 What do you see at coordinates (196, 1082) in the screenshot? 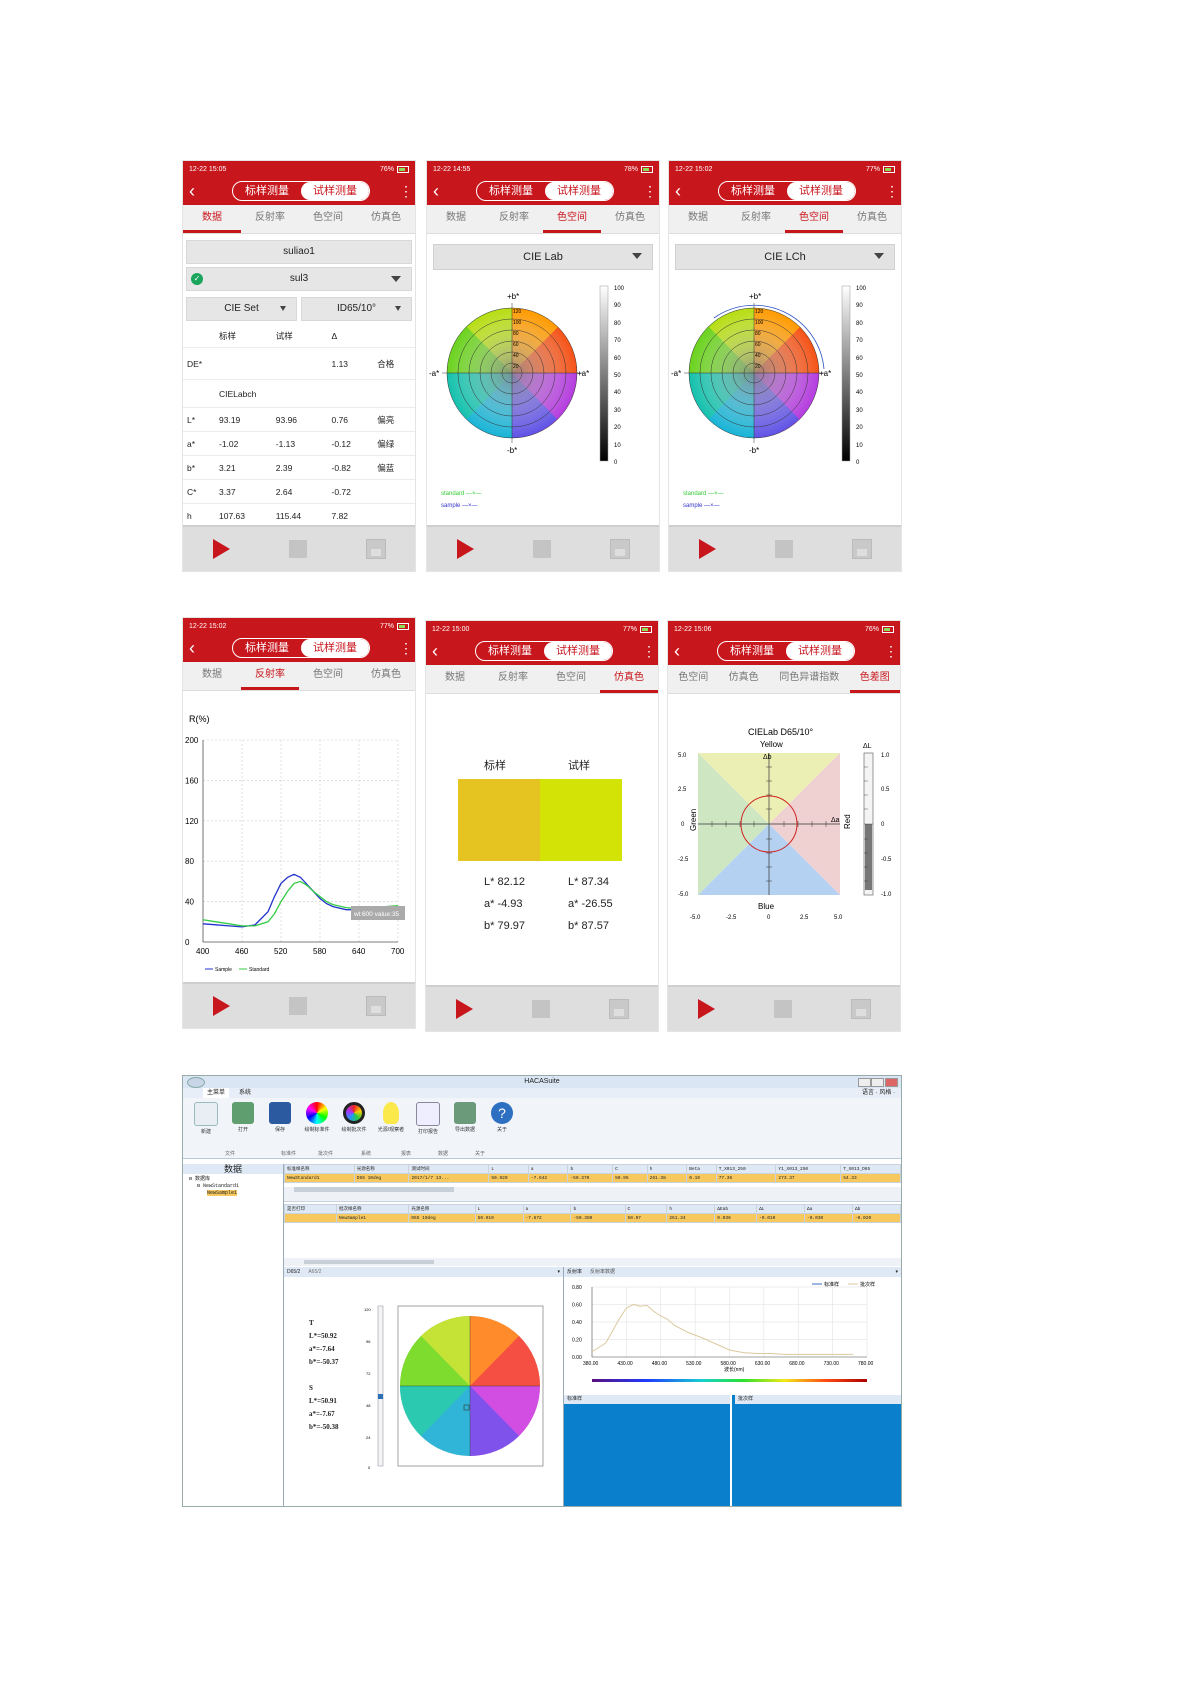
I see `app-orb-icon` at bounding box center [196, 1082].